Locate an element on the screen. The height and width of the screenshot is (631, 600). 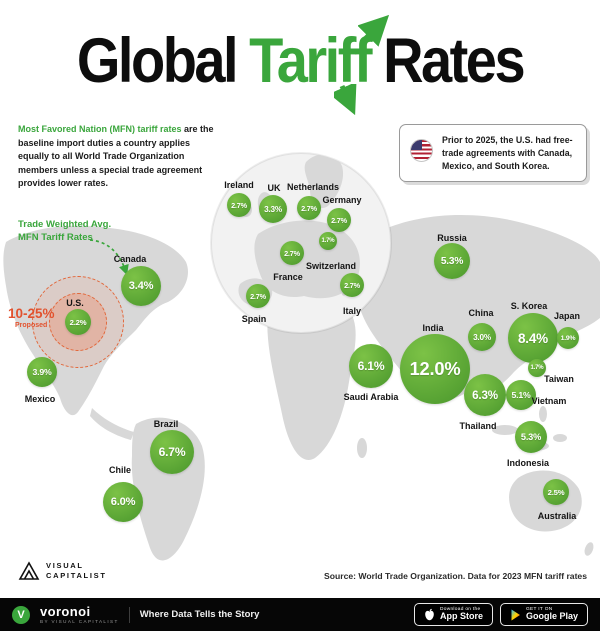
country-bubble-ireland: 2.7% is located at coordinates (239, 205).